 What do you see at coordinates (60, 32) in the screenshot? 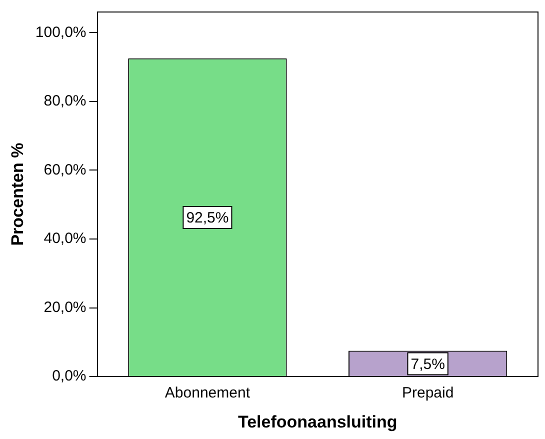
I see `y-tick-label: 100,0%` at bounding box center [60, 32].